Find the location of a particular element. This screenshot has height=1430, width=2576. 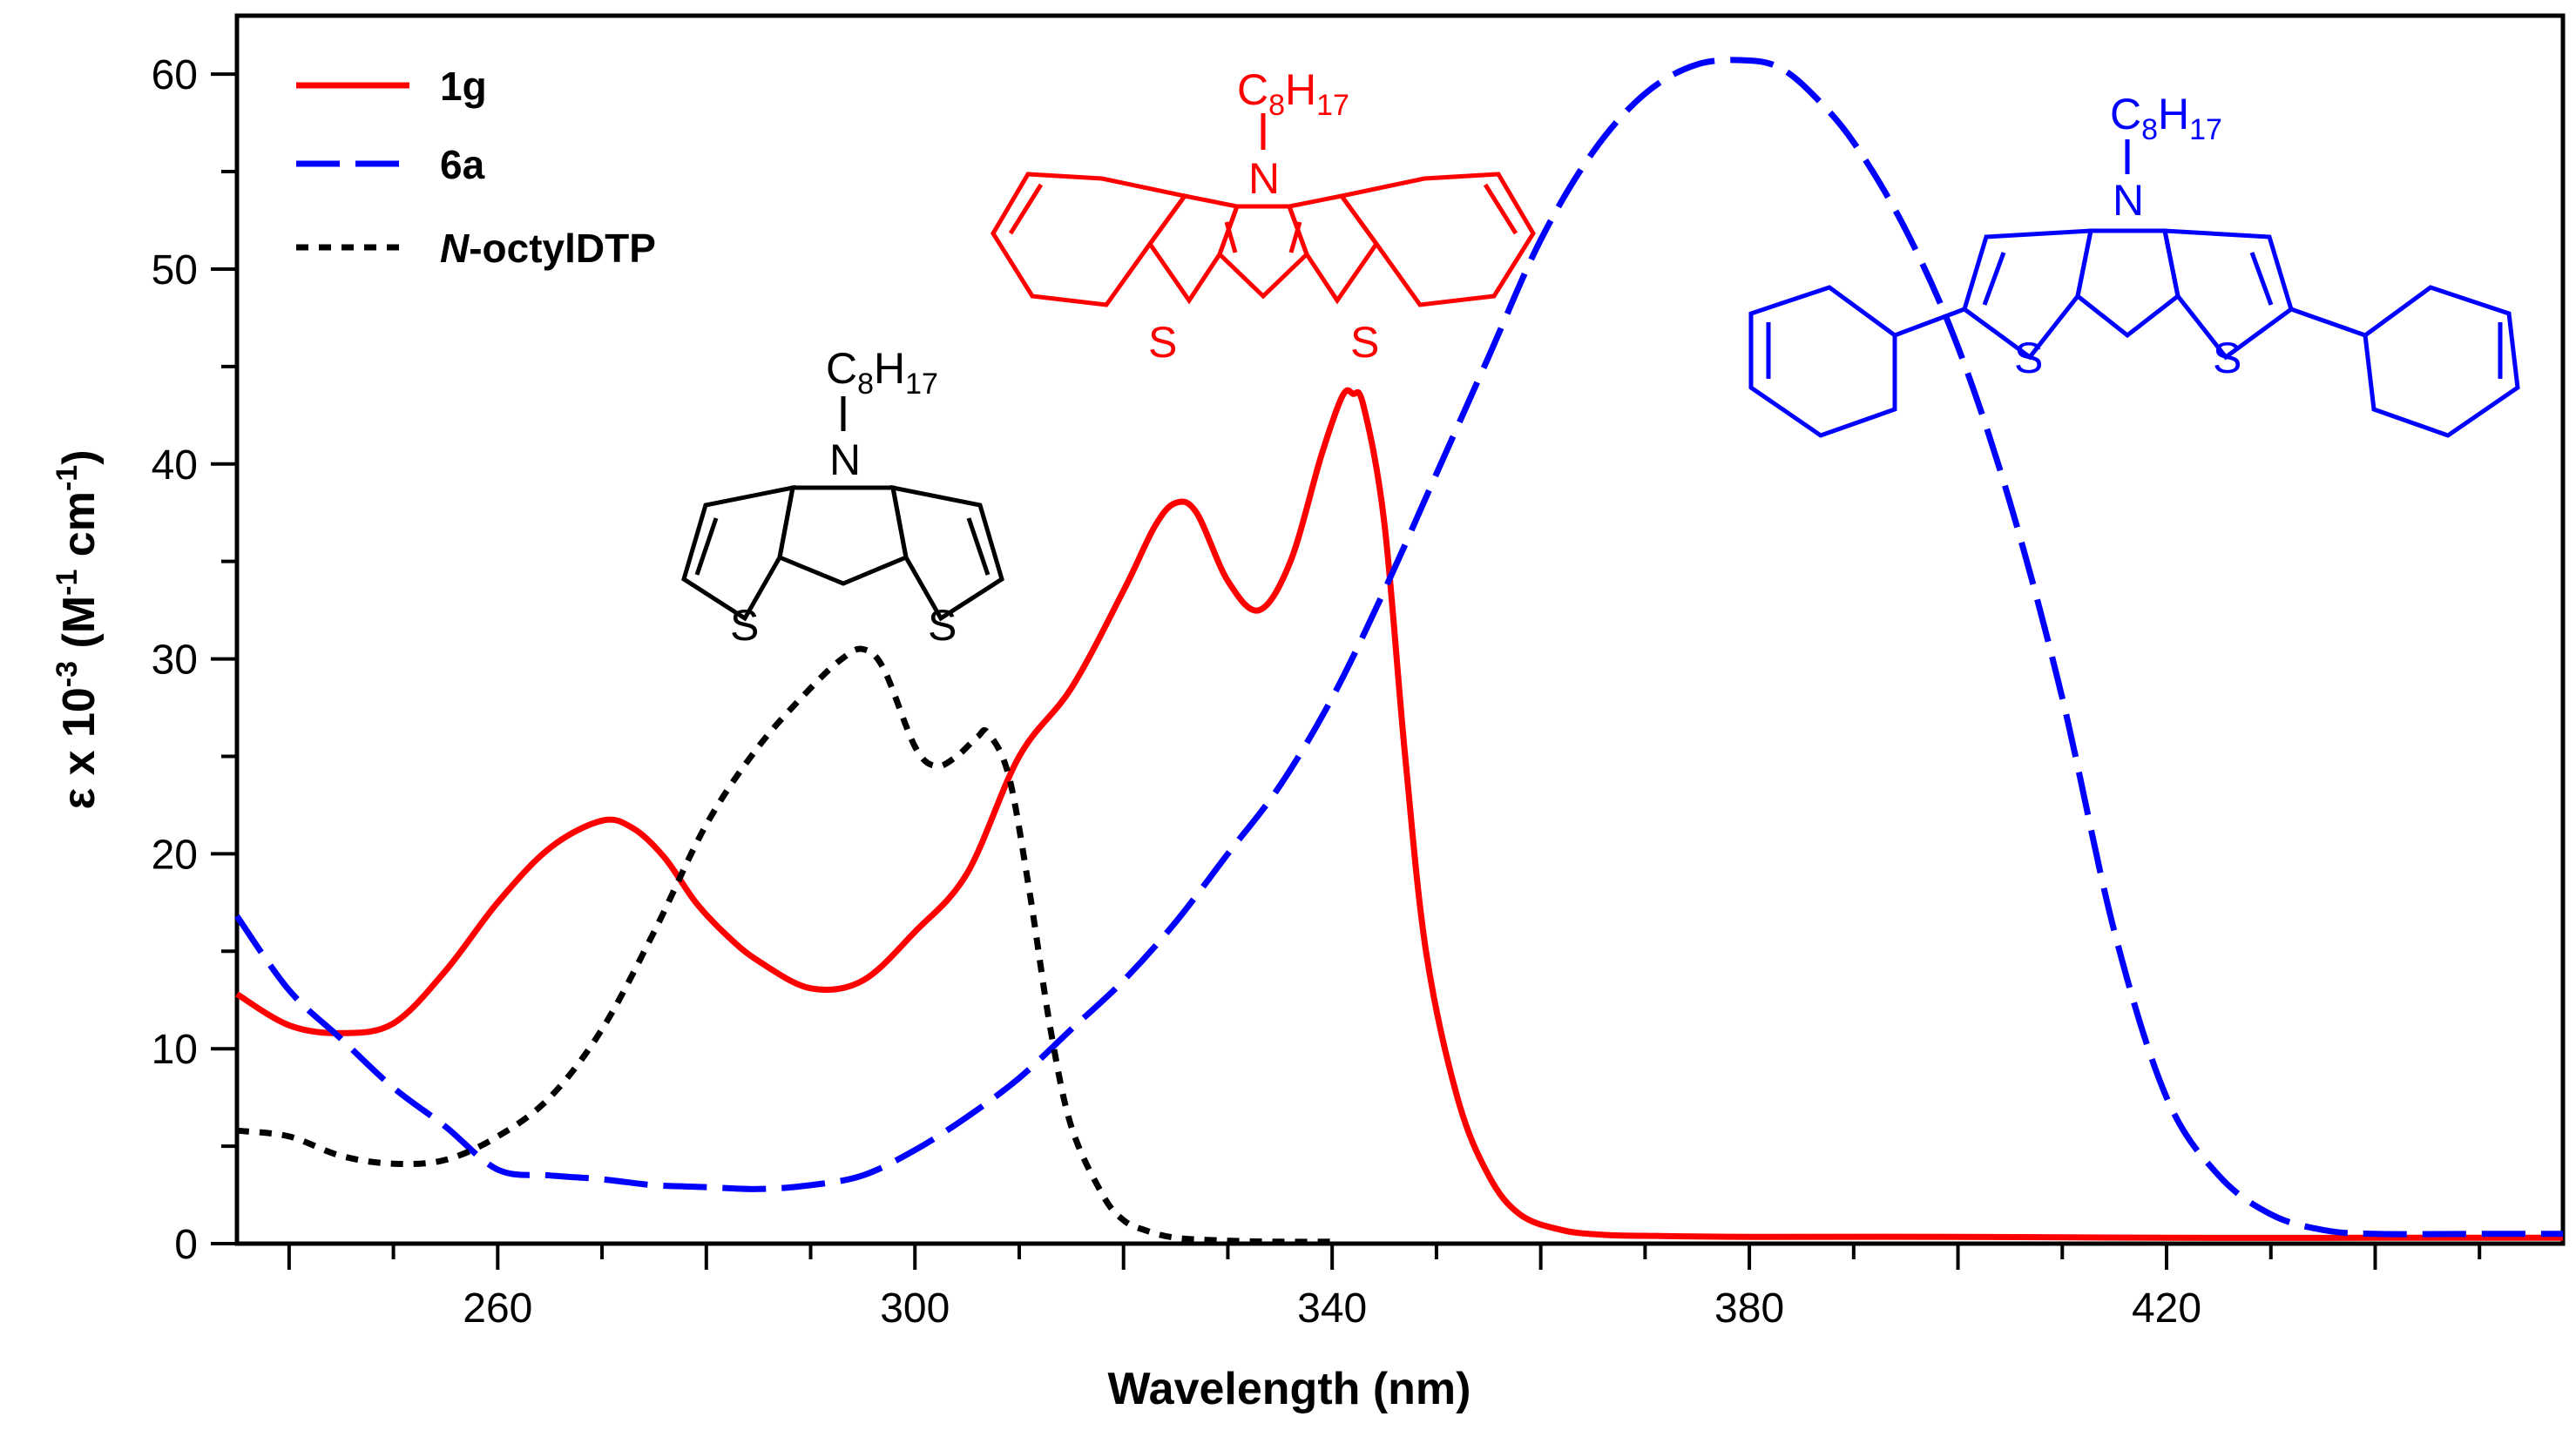

y-tick-label: 50 is located at coordinates (175, 270).